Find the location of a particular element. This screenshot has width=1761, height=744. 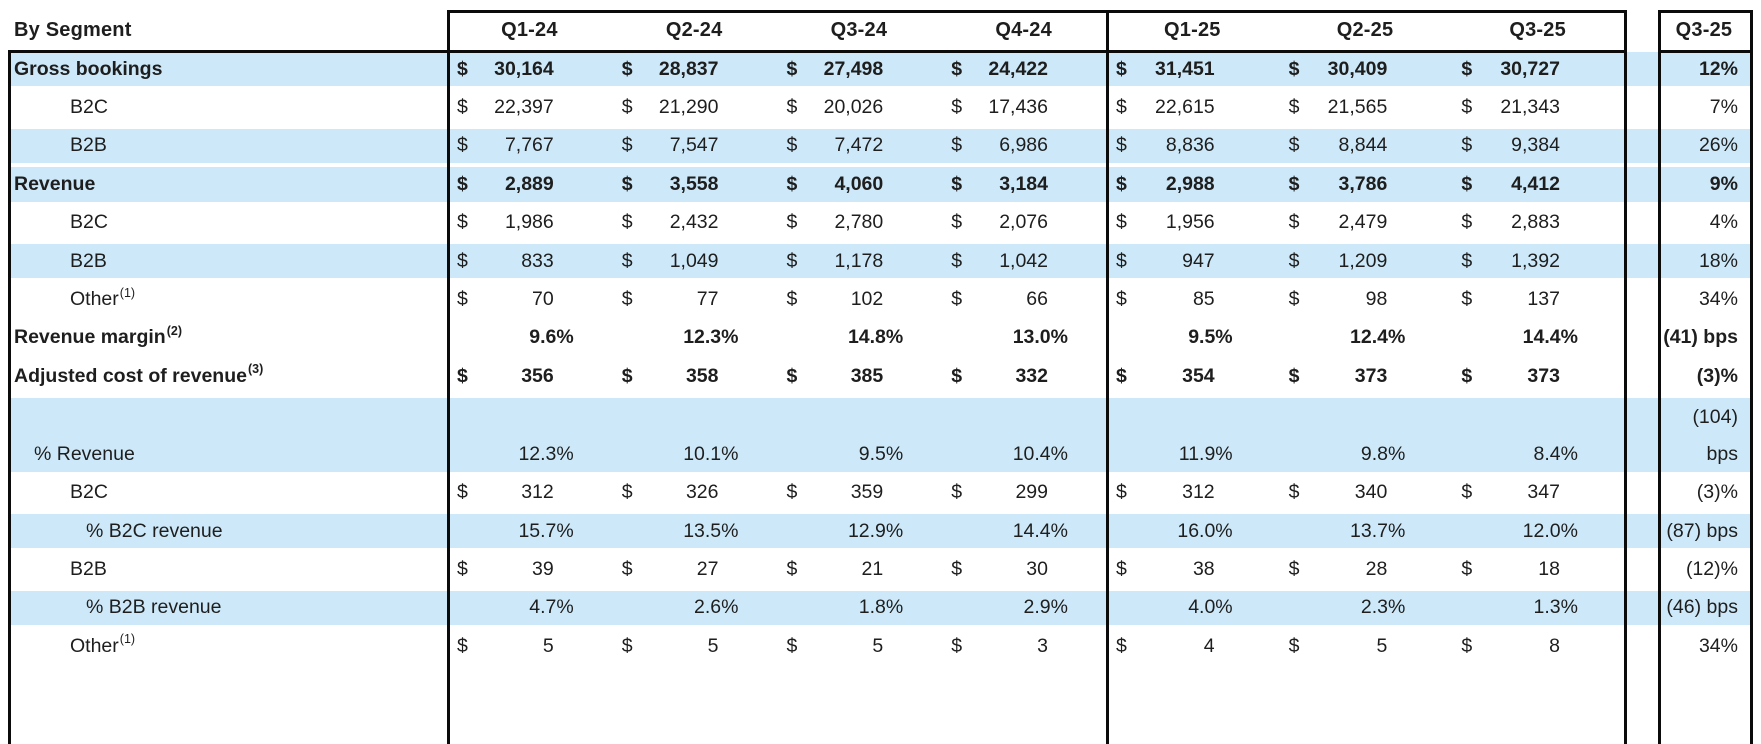

value-cell: $85 is located at coordinates (1192, 299).